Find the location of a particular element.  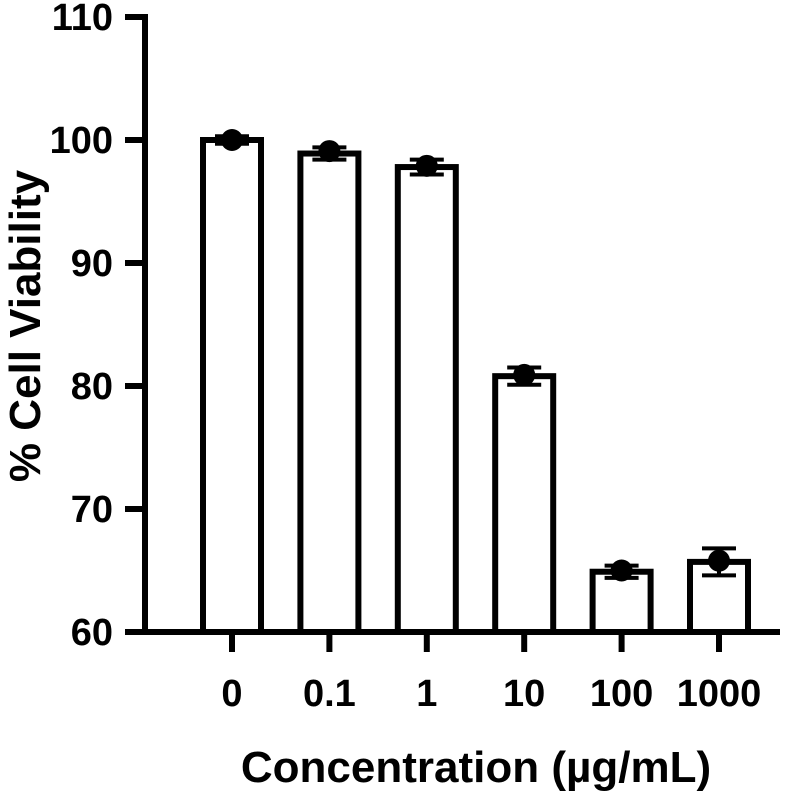

y-tick-label: 60 is located at coordinates (92, 633).